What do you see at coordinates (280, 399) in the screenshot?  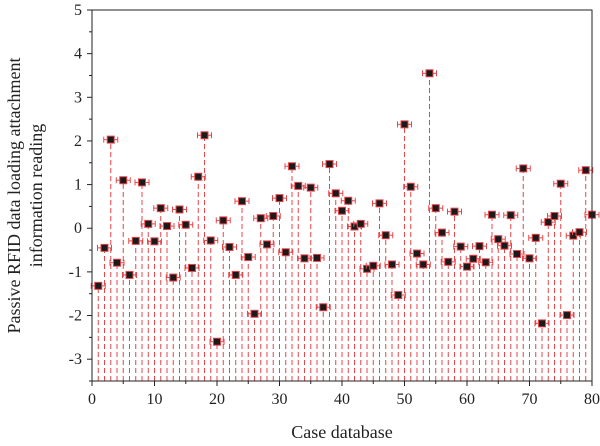 I see `x-tick-label-30: 30` at bounding box center [280, 399].